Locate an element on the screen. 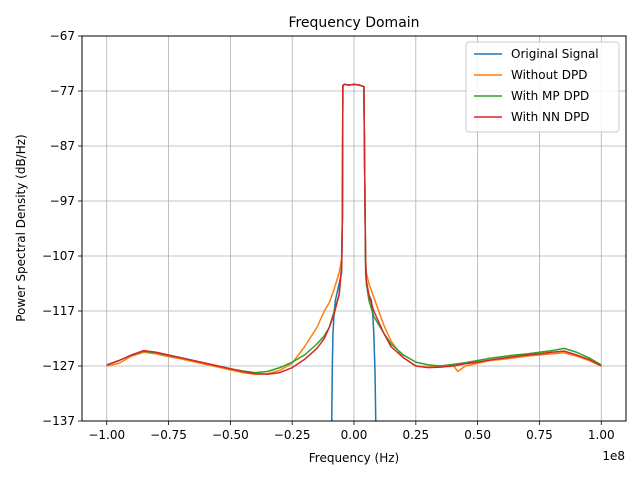 Image resolution: width=640 pixels, height=484 pixels. y-tick-label: −87 is located at coordinates (62, 146).